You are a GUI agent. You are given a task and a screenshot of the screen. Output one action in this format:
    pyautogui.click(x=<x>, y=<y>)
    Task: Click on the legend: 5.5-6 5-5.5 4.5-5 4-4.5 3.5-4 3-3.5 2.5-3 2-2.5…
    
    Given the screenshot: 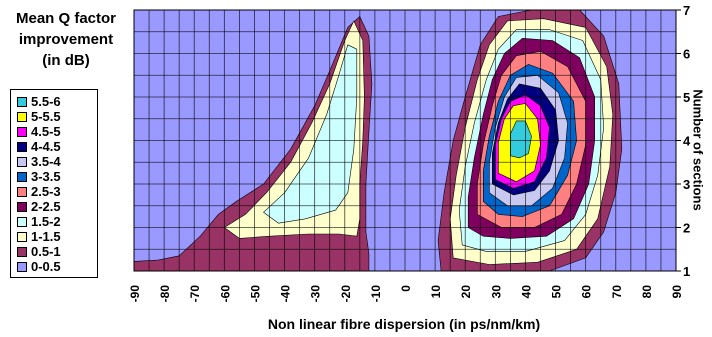 What is the action you would take?
    pyautogui.click(x=54, y=183)
    